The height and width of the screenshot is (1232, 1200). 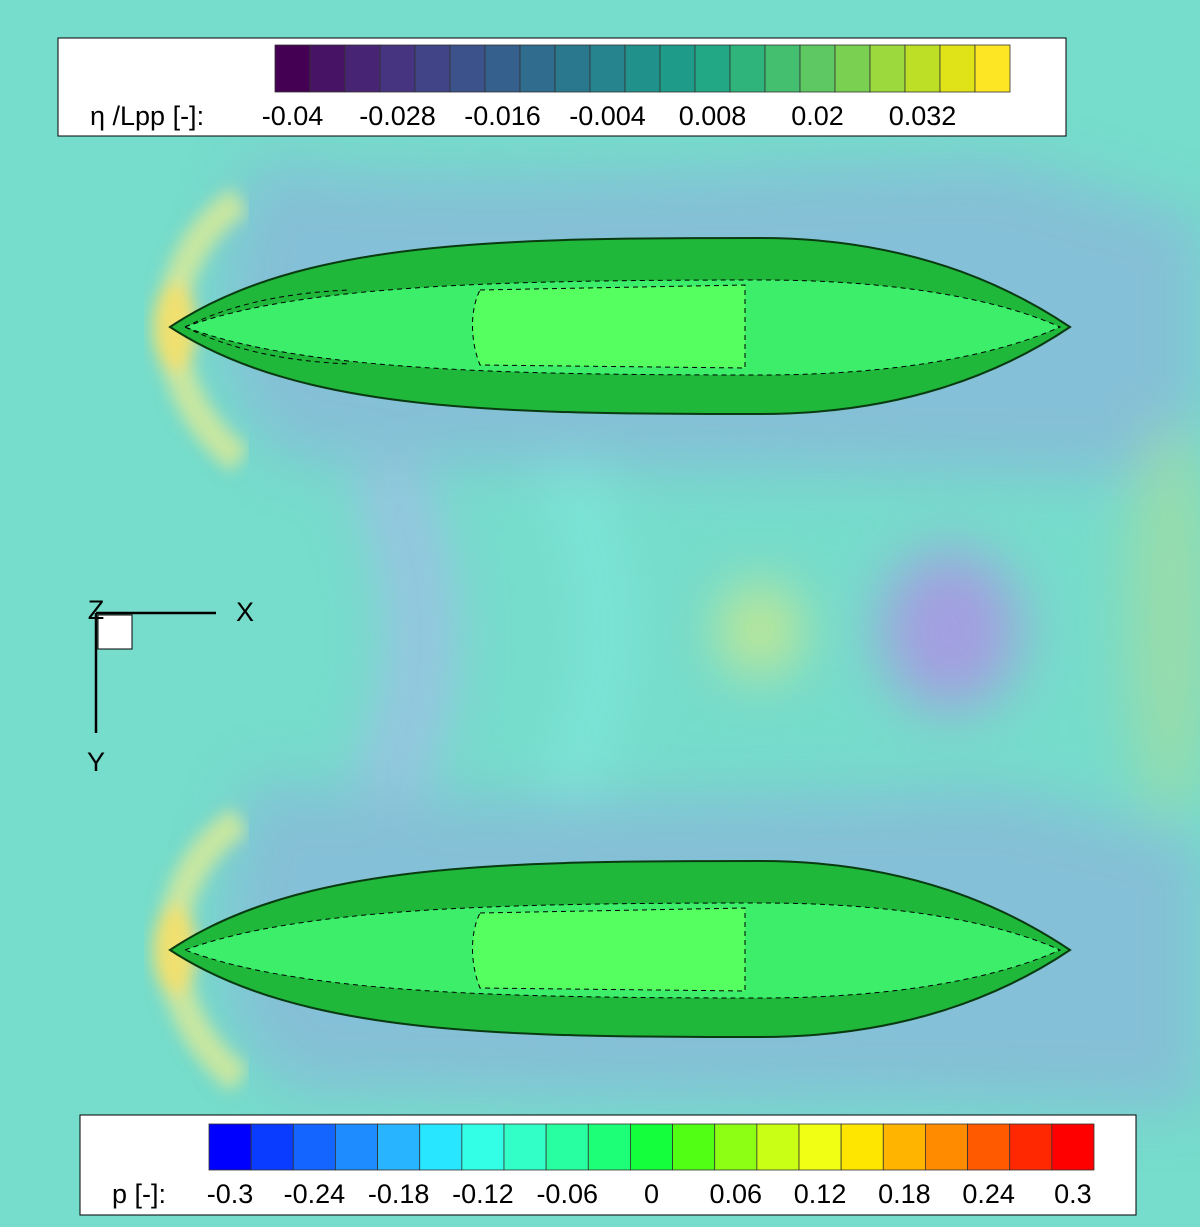 What do you see at coordinates (607, 116) in the screenshot?
I see `colorbar-tick-label: -0.004` at bounding box center [607, 116].